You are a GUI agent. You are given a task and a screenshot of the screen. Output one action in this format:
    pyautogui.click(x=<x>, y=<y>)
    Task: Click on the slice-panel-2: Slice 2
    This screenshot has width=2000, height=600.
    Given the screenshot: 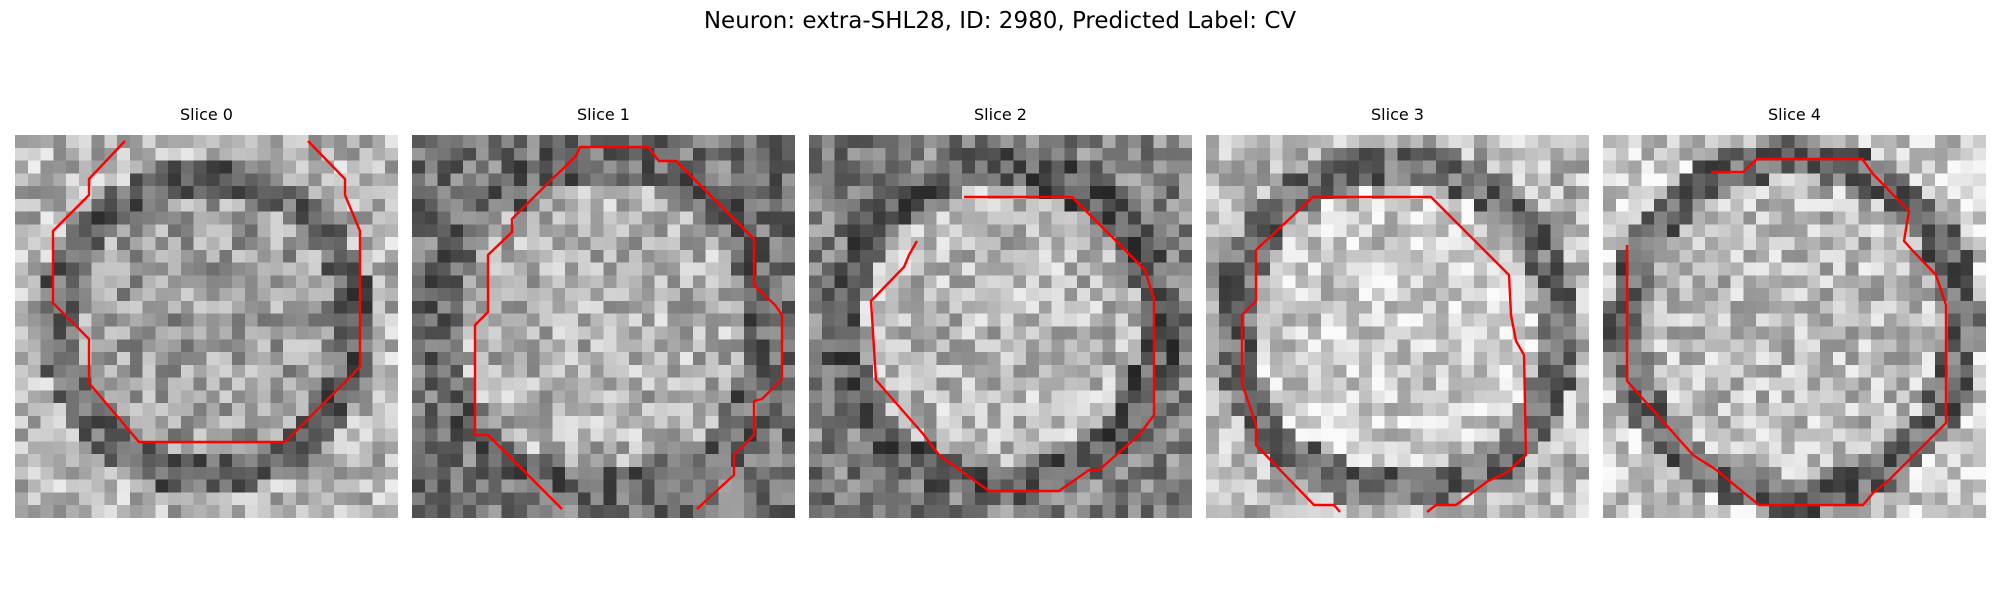 What is the action you would take?
    pyautogui.click(x=1000, y=311)
    